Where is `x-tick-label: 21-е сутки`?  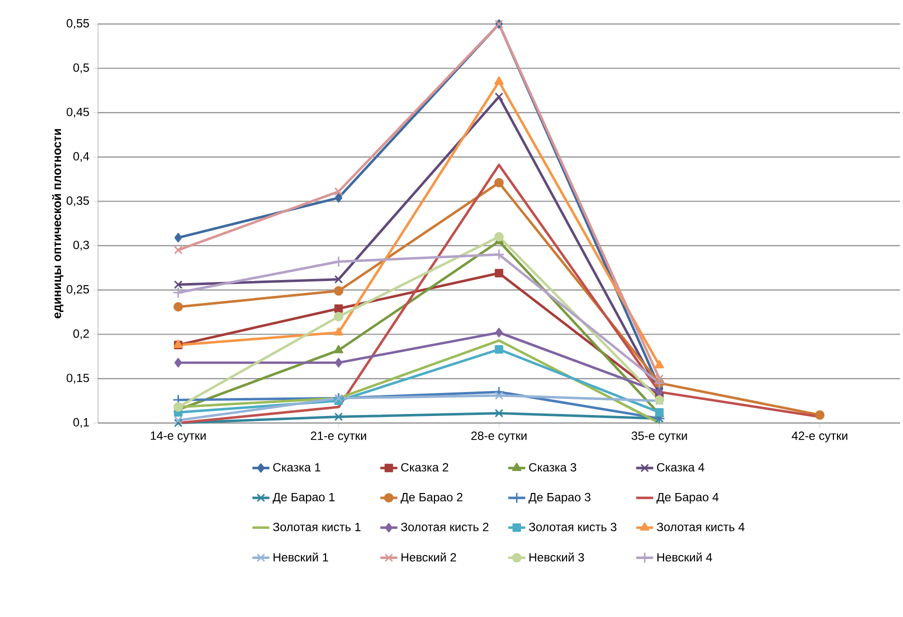 x-tick-label: 21-е сутки is located at coordinates (338, 437).